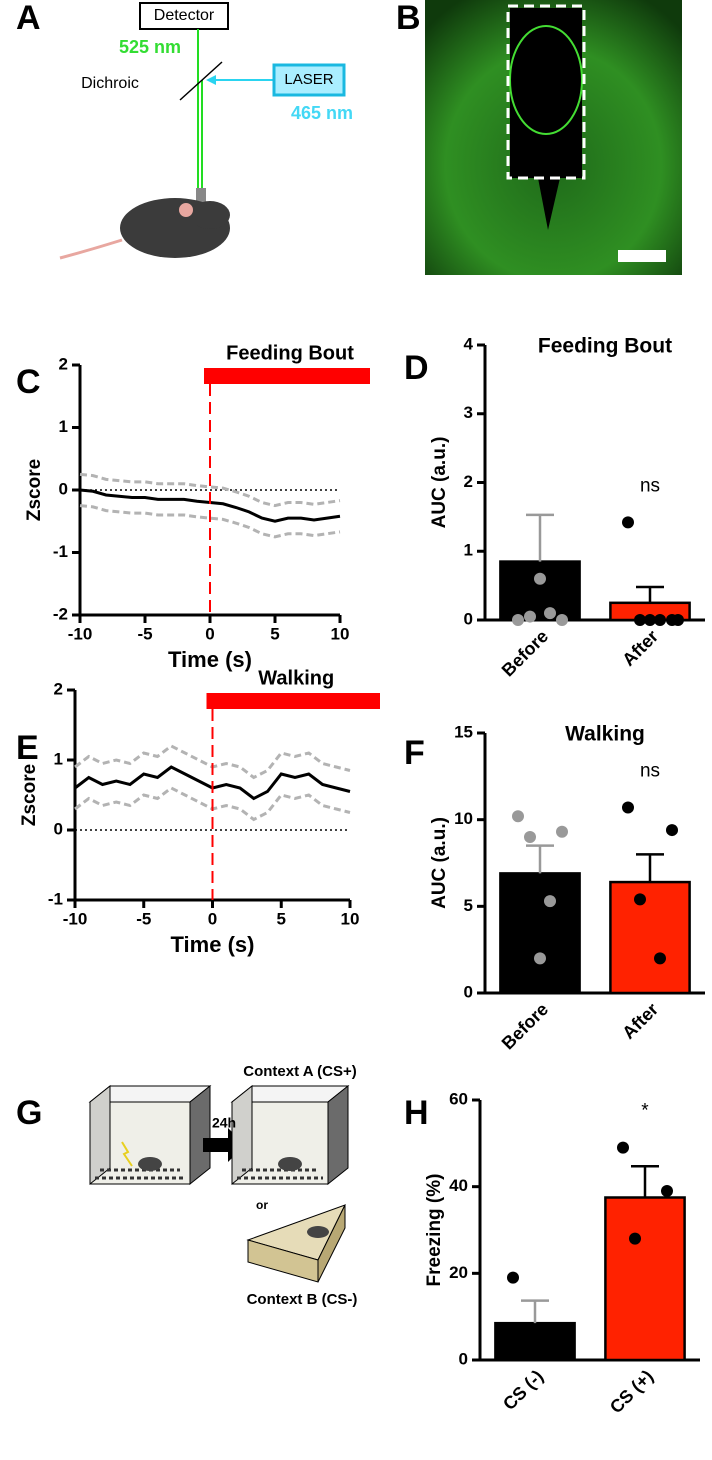  Describe the element at coordinates (468, 905) in the screenshot. I see `y-tick-label: 5` at that location.